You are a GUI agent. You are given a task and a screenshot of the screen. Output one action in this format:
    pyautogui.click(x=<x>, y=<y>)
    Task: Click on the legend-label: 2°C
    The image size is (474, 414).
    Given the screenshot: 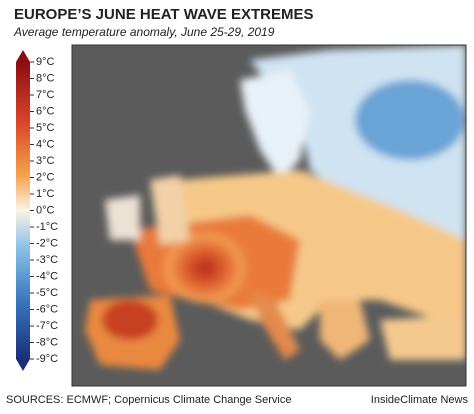 What is the action you would take?
    pyautogui.click(x=45, y=177)
    